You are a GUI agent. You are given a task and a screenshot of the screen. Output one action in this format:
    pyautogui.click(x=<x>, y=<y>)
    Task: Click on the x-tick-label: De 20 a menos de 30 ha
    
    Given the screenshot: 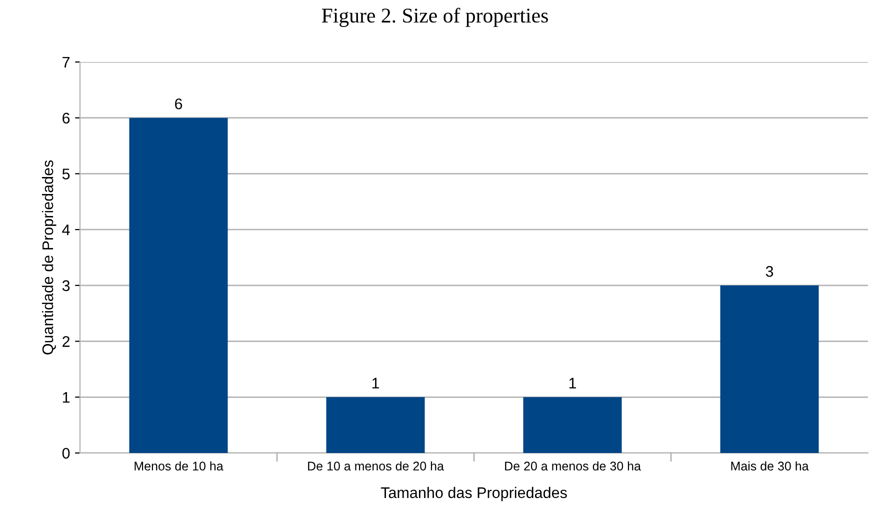 What is the action you would take?
    pyautogui.click(x=573, y=466)
    